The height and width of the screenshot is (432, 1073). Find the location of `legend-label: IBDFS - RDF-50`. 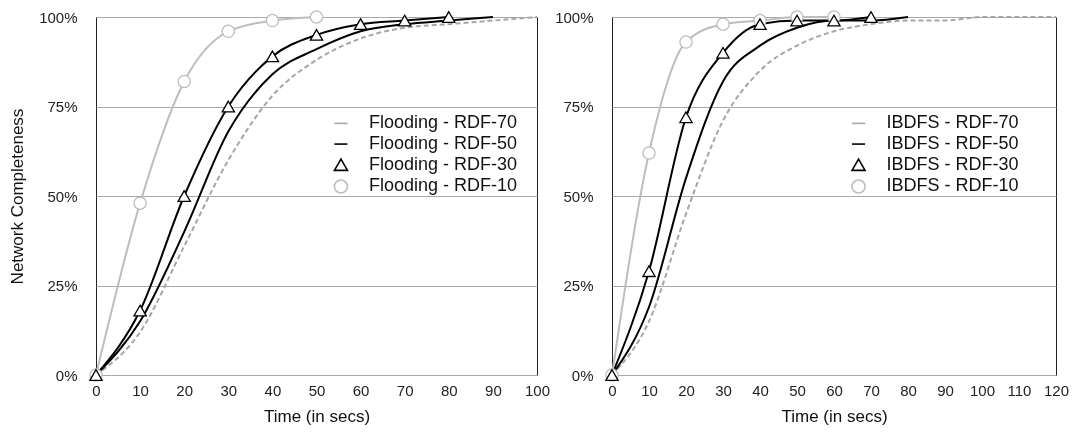

legend-label: IBDFS - RDF-50 is located at coordinates (952, 143).